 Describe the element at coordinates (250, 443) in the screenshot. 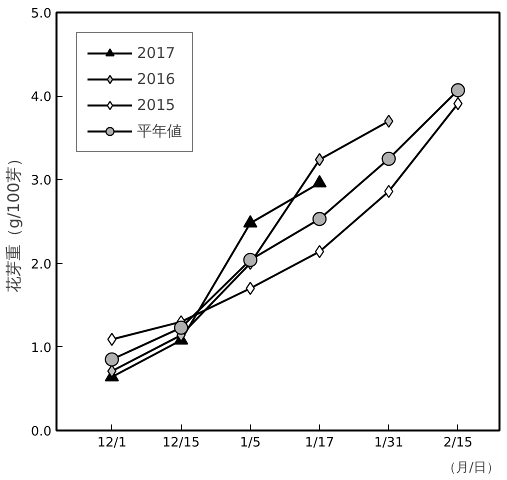

I see `x-tick-label: 1/5` at that location.